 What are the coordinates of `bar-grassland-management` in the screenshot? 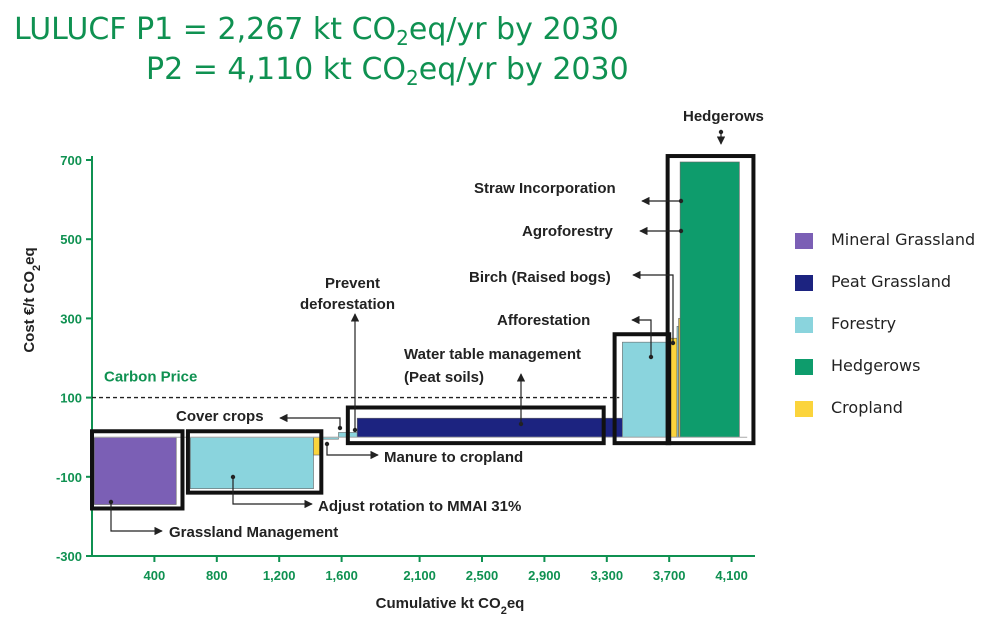 It's located at (135, 470).